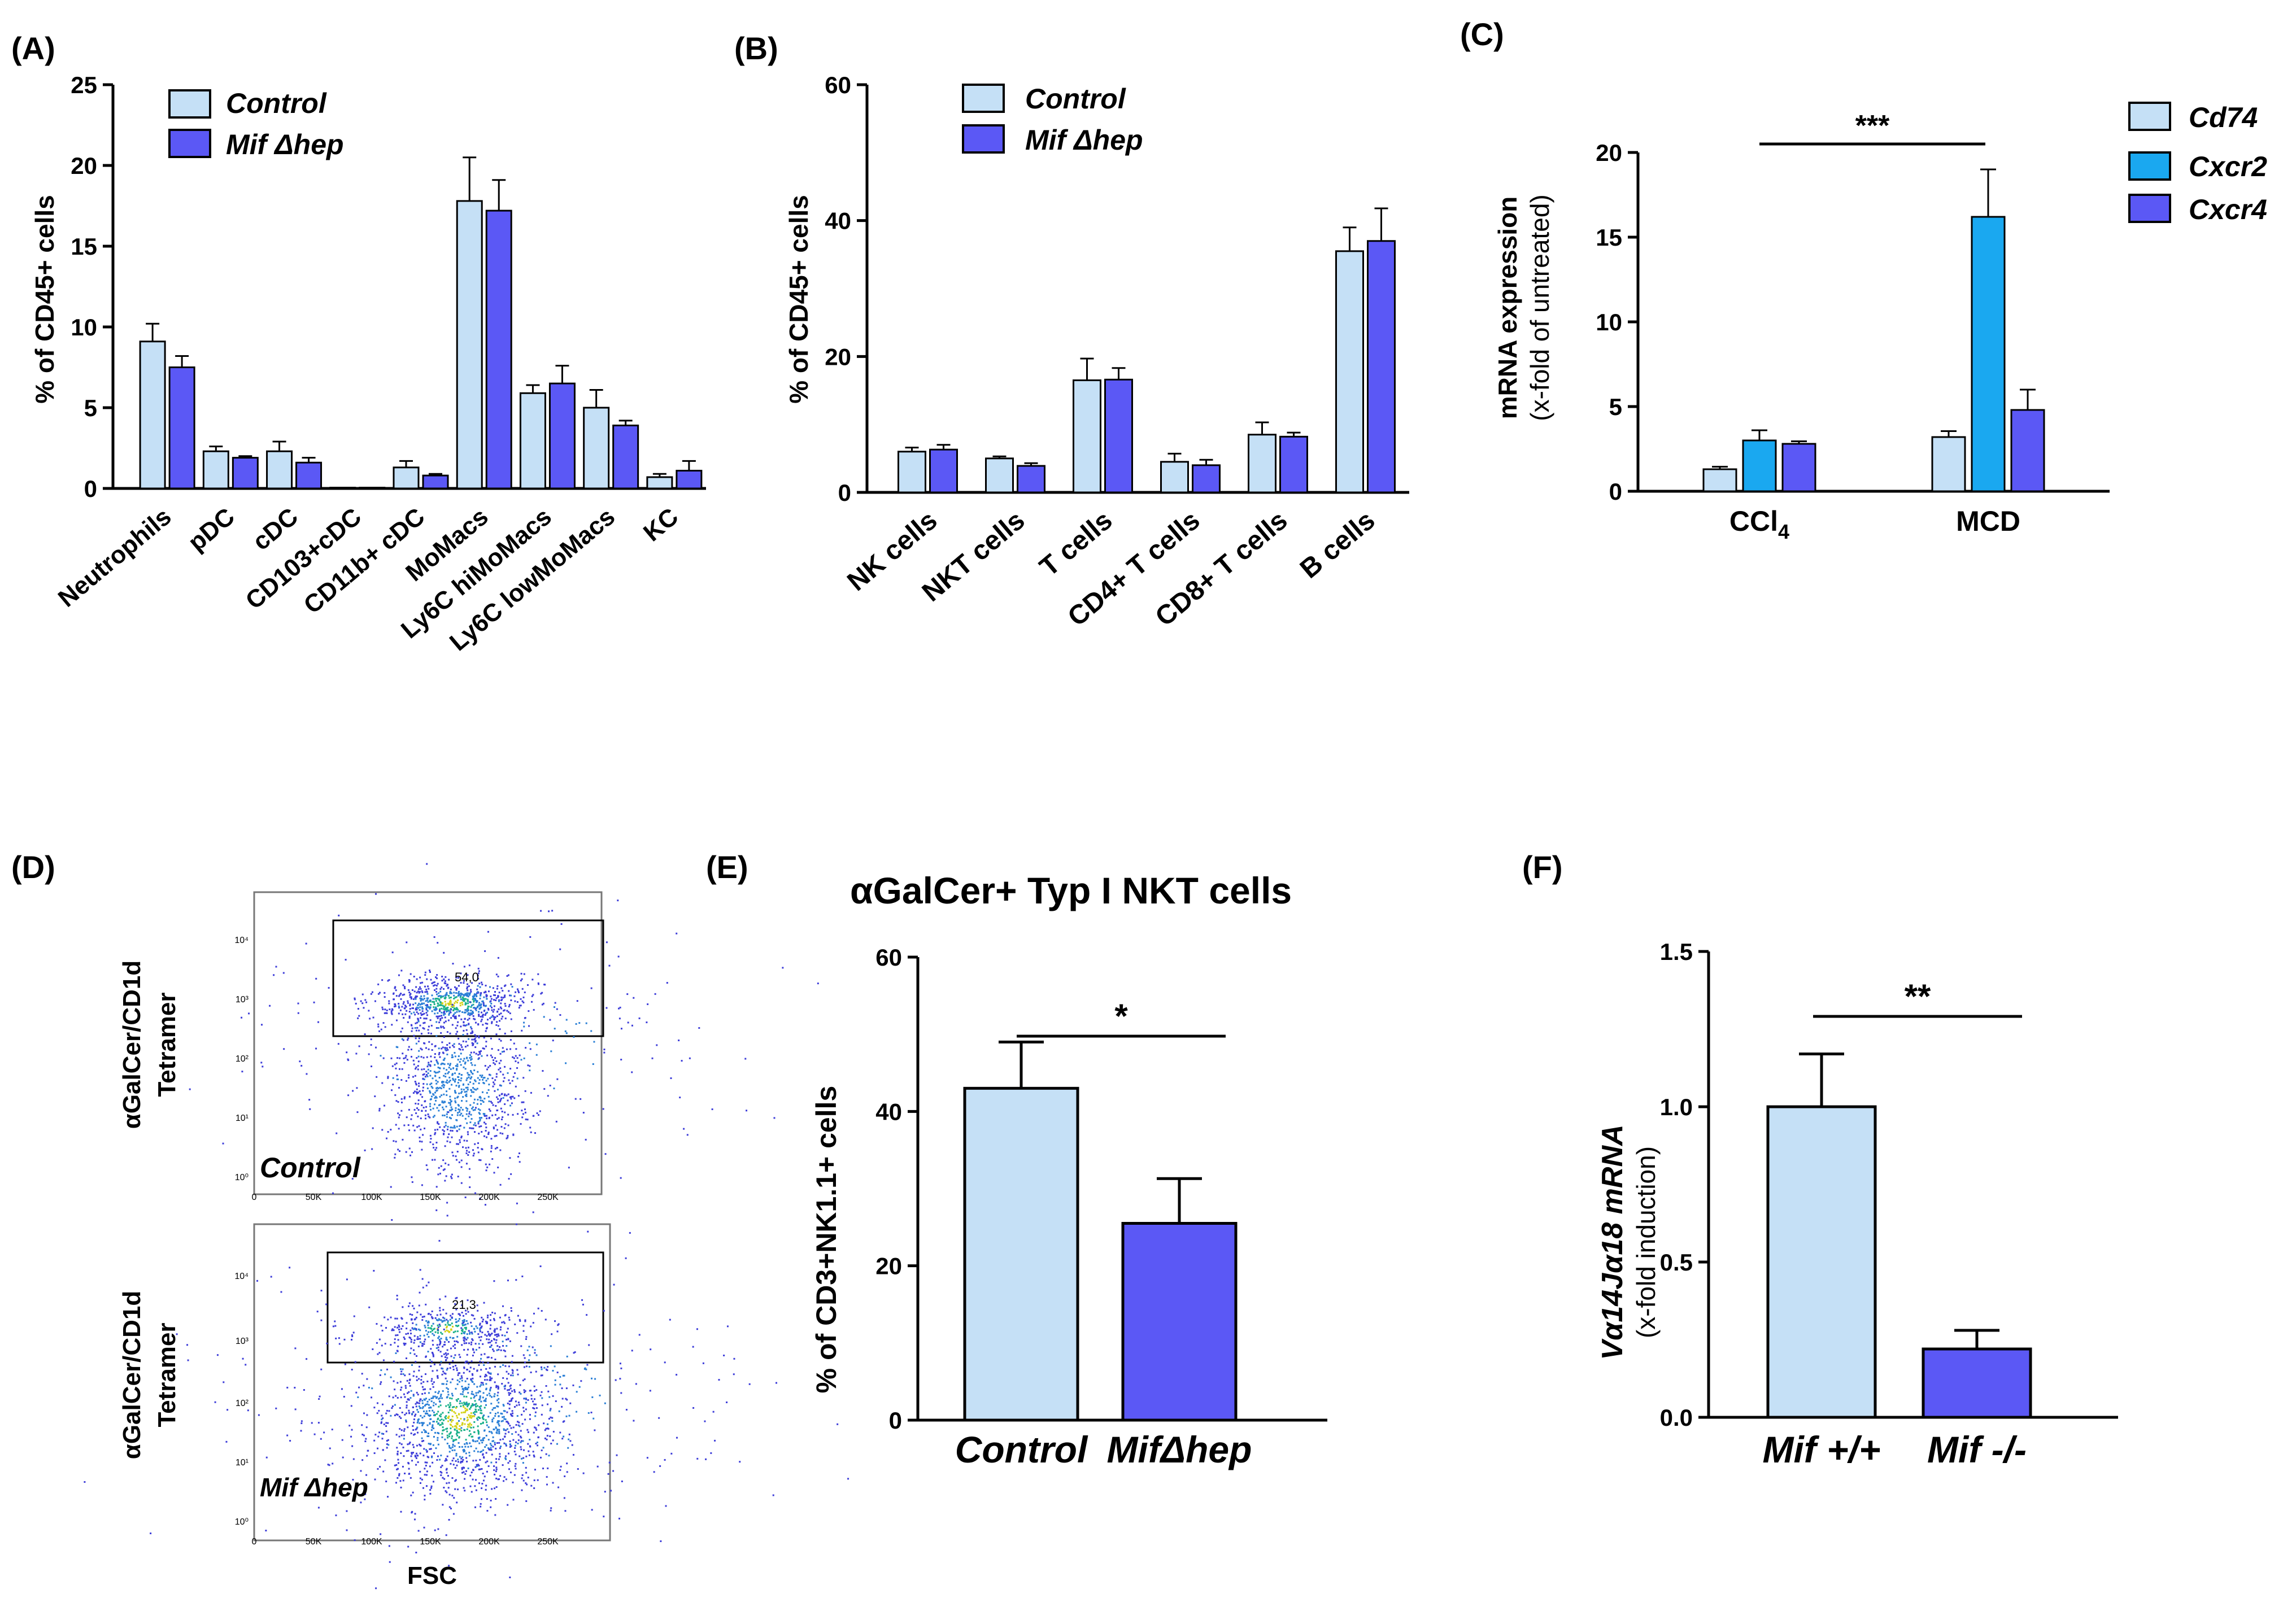 This screenshot has width=2296, height=1598. I want to click on panel-label-d: (D), so click(33, 867).